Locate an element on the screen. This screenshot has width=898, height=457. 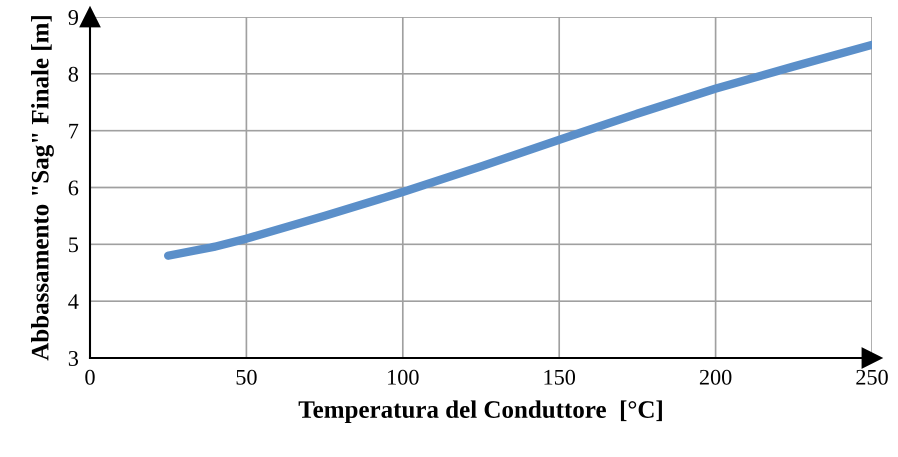
y-axis-title: Abbassamento "Sag" Finale [m] is located at coordinates (42, 188).